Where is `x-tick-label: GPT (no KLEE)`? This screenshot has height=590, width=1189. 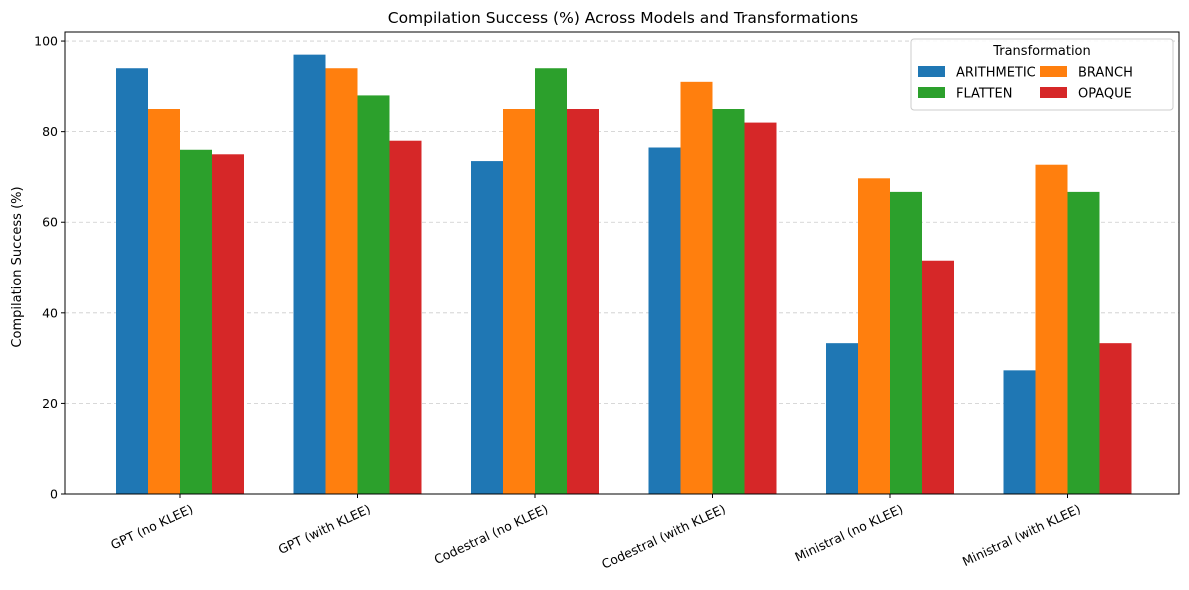 x-tick-label: GPT (no KLEE) is located at coordinates (151, 526).